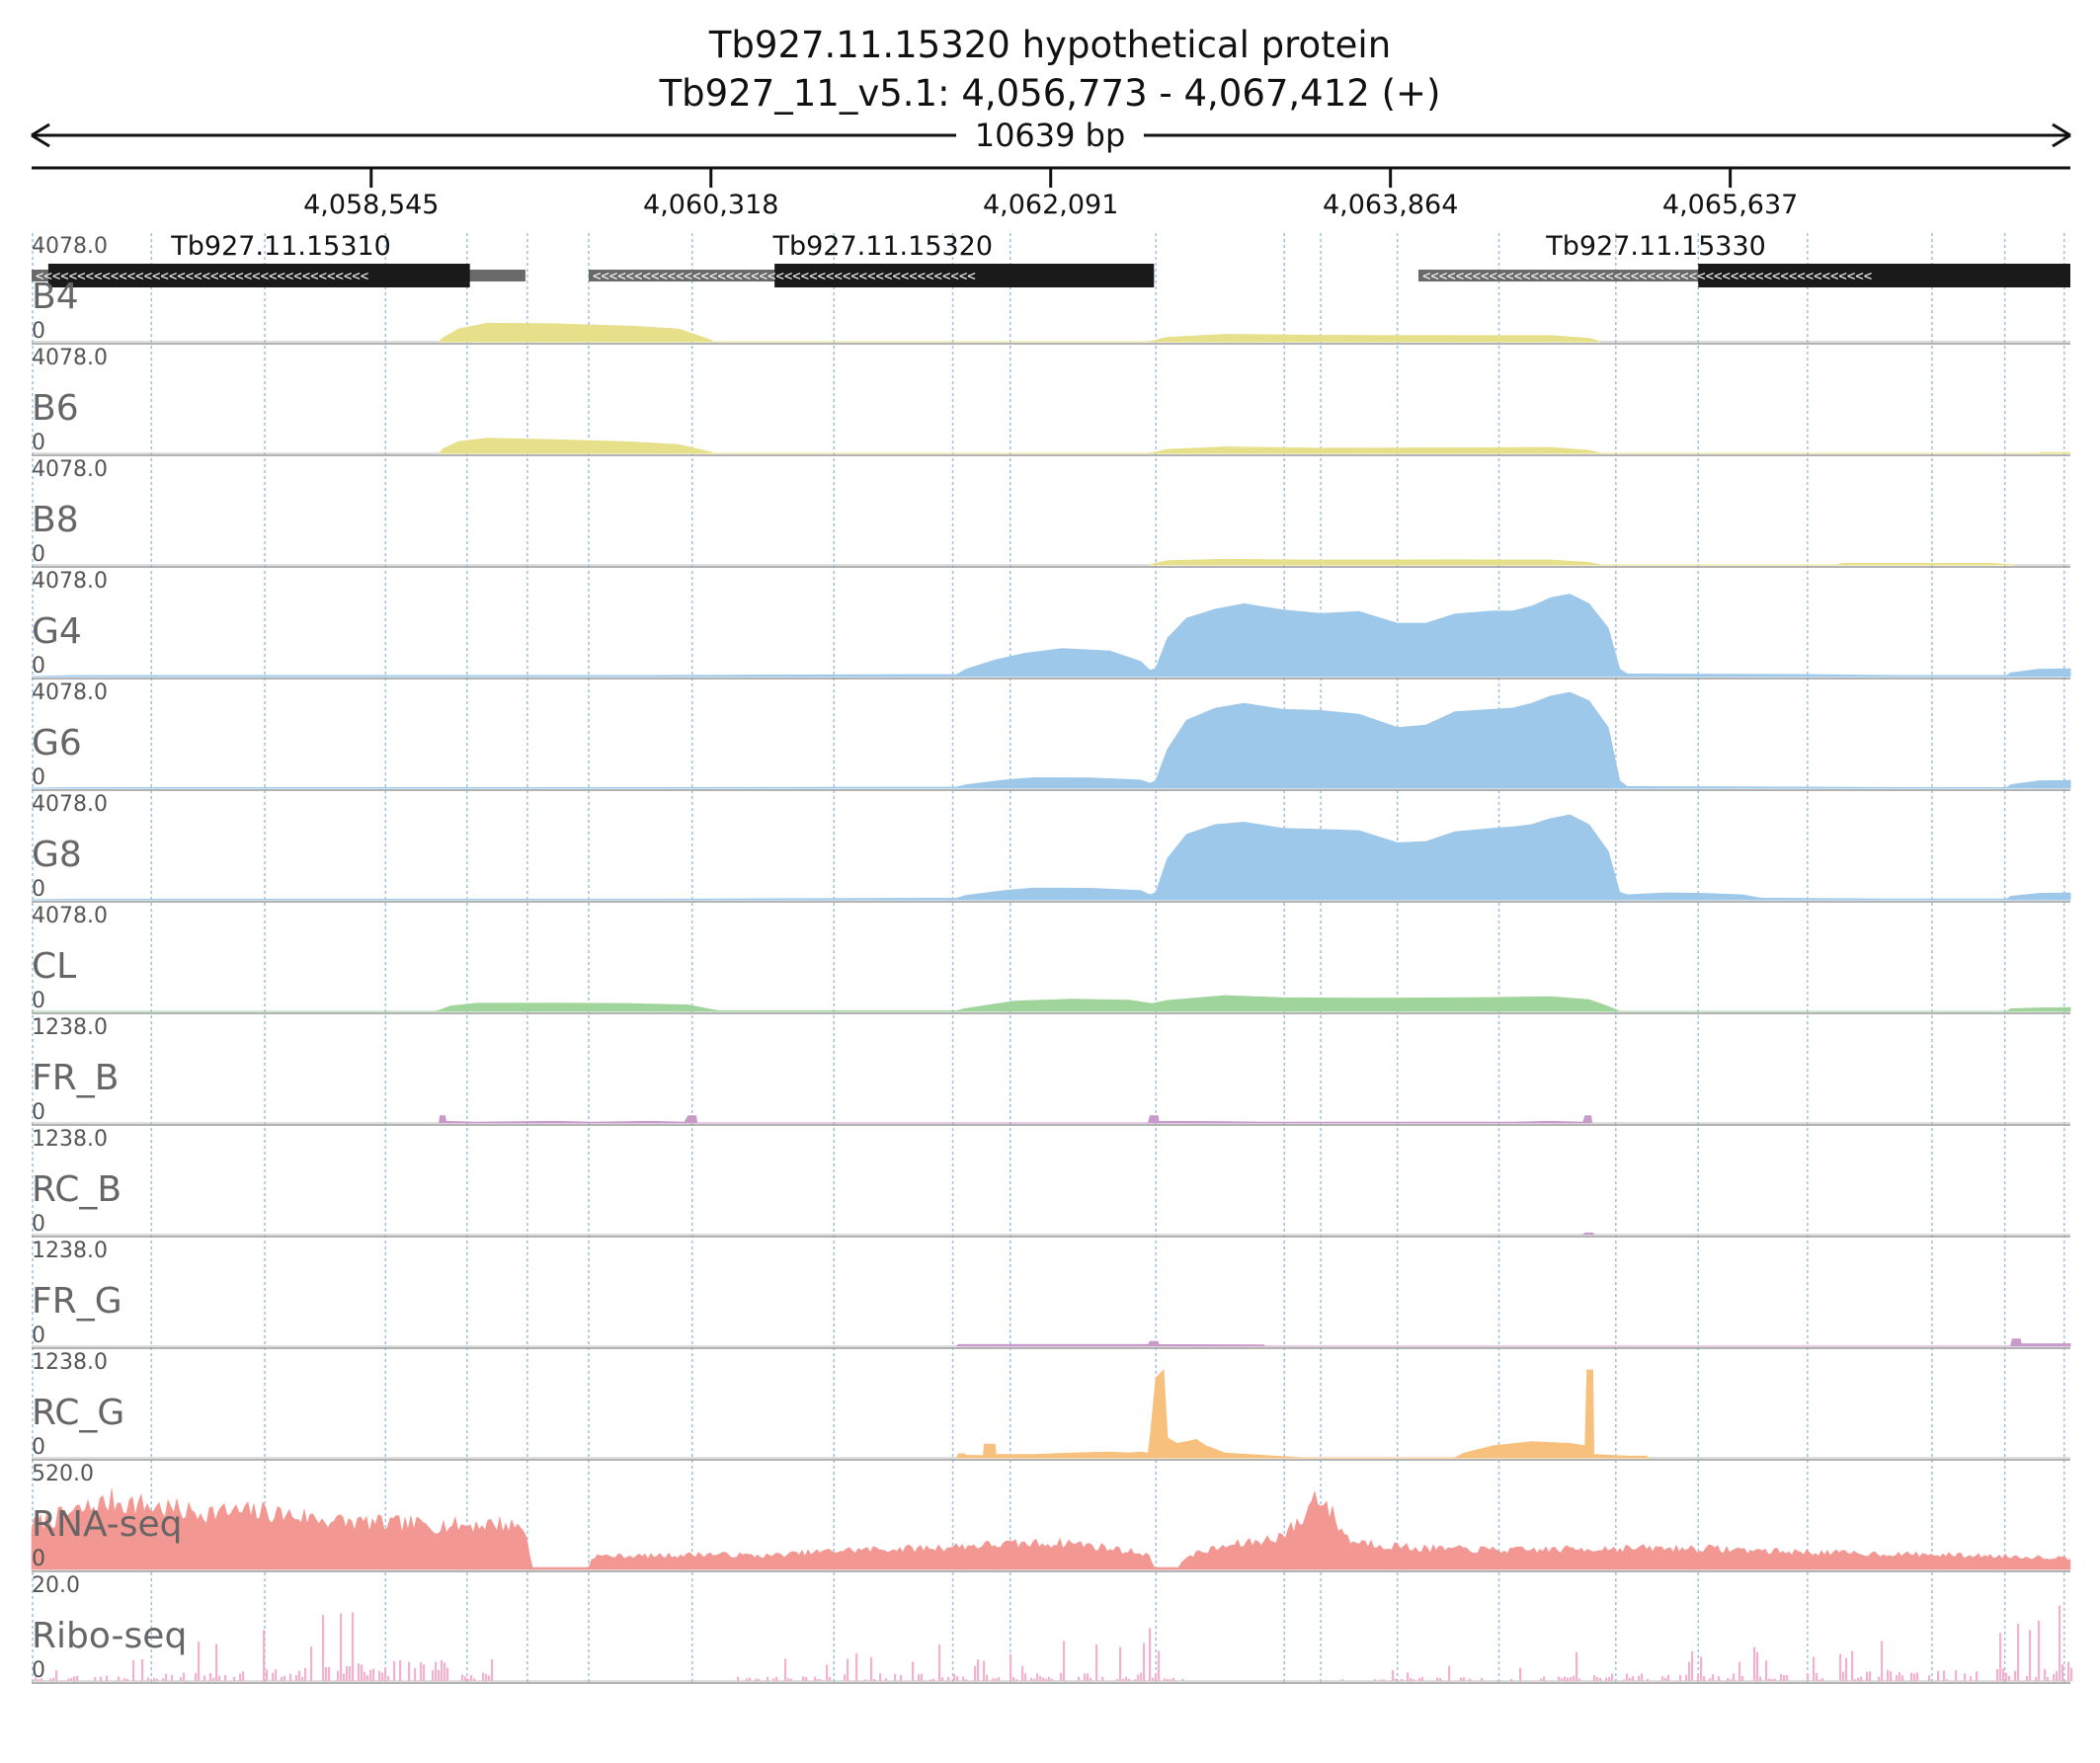  What do you see at coordinates (1051, 1405) in the screenshot?
I see `track-rc-g: RC_G 1238.0 0` at bounding box center [1051, 1405].